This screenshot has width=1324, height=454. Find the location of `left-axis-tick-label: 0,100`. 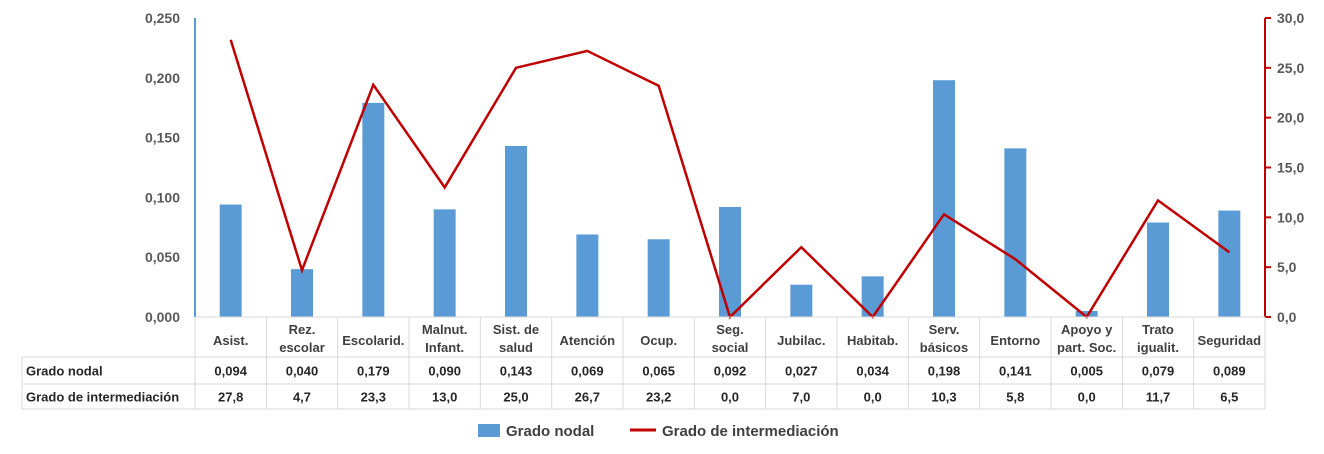

left-axis-tick-label: 0,100 is located at coordinates (162, 197).